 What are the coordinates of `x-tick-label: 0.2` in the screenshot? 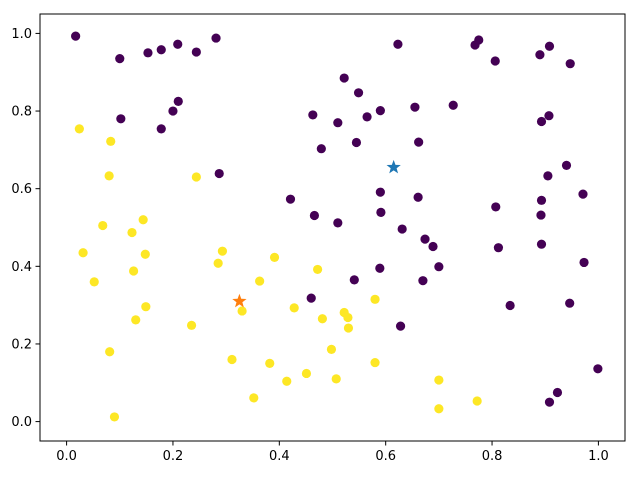 It's located at (173, 456).